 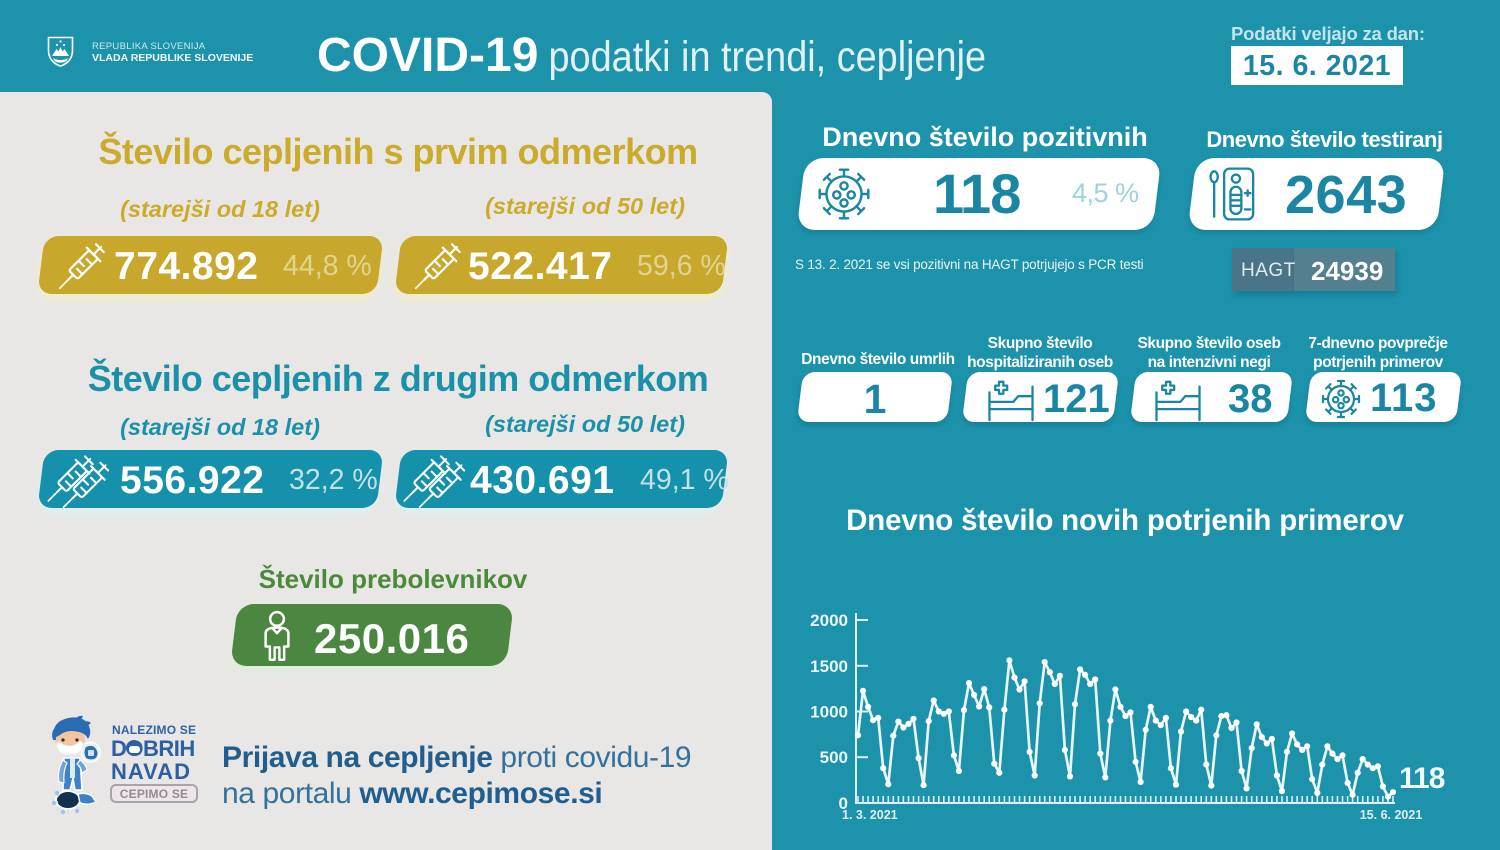 I want to click on svg-text: 2000, so click(x=829, y=620).